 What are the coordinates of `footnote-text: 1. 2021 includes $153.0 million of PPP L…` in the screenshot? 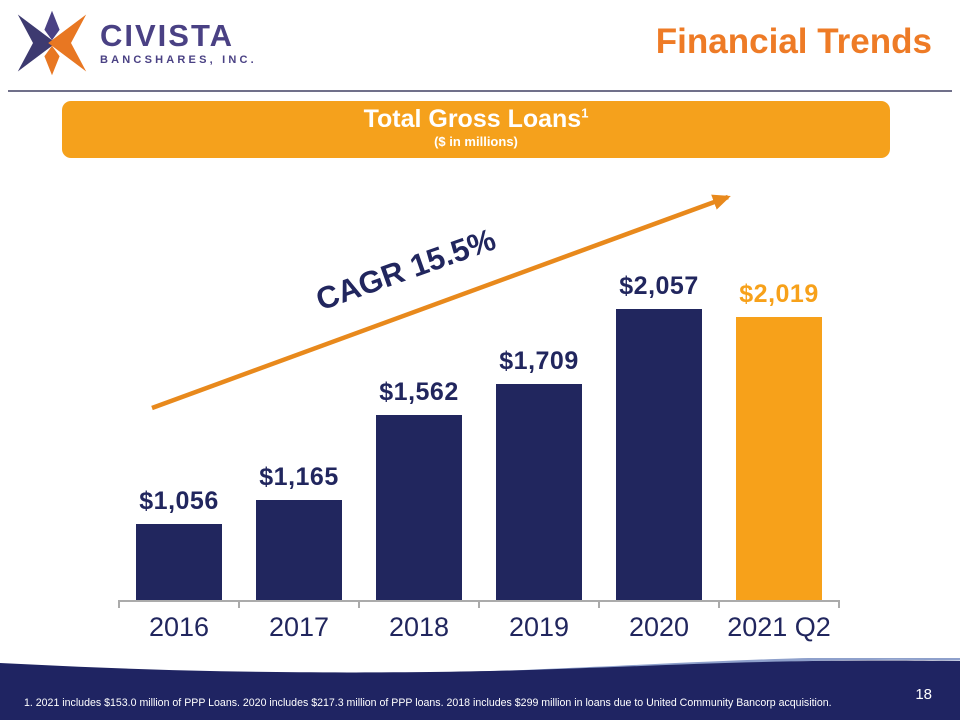 It's located at (428, 703).